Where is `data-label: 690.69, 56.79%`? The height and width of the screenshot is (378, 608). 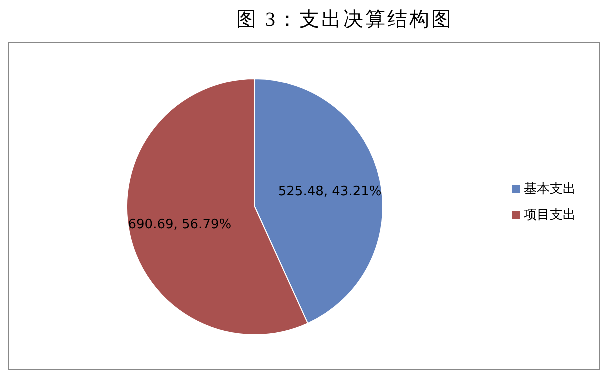
data-label: 690.69, 56.79% is located at coordinates (180, 224).